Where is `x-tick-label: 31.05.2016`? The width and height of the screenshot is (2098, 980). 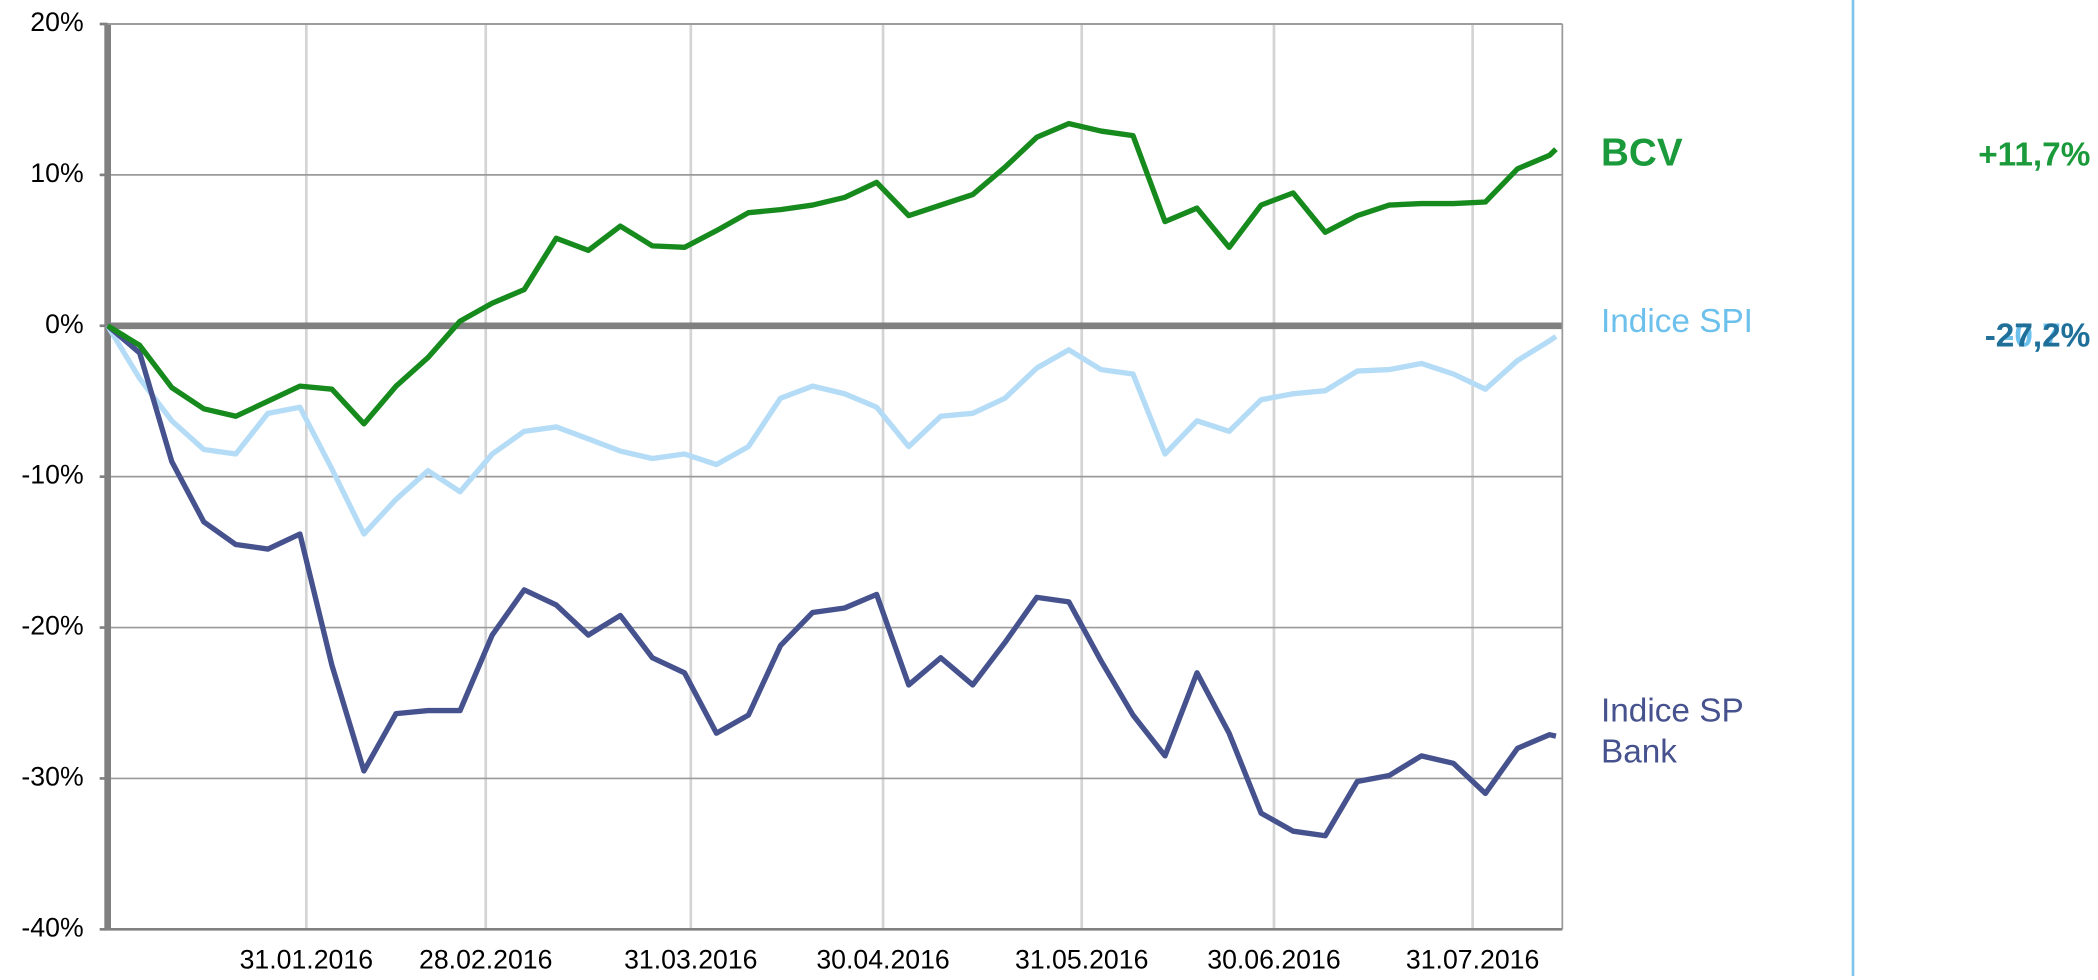
x-tick-label: 31.05.2016 is located at coordinates (1081, 959).